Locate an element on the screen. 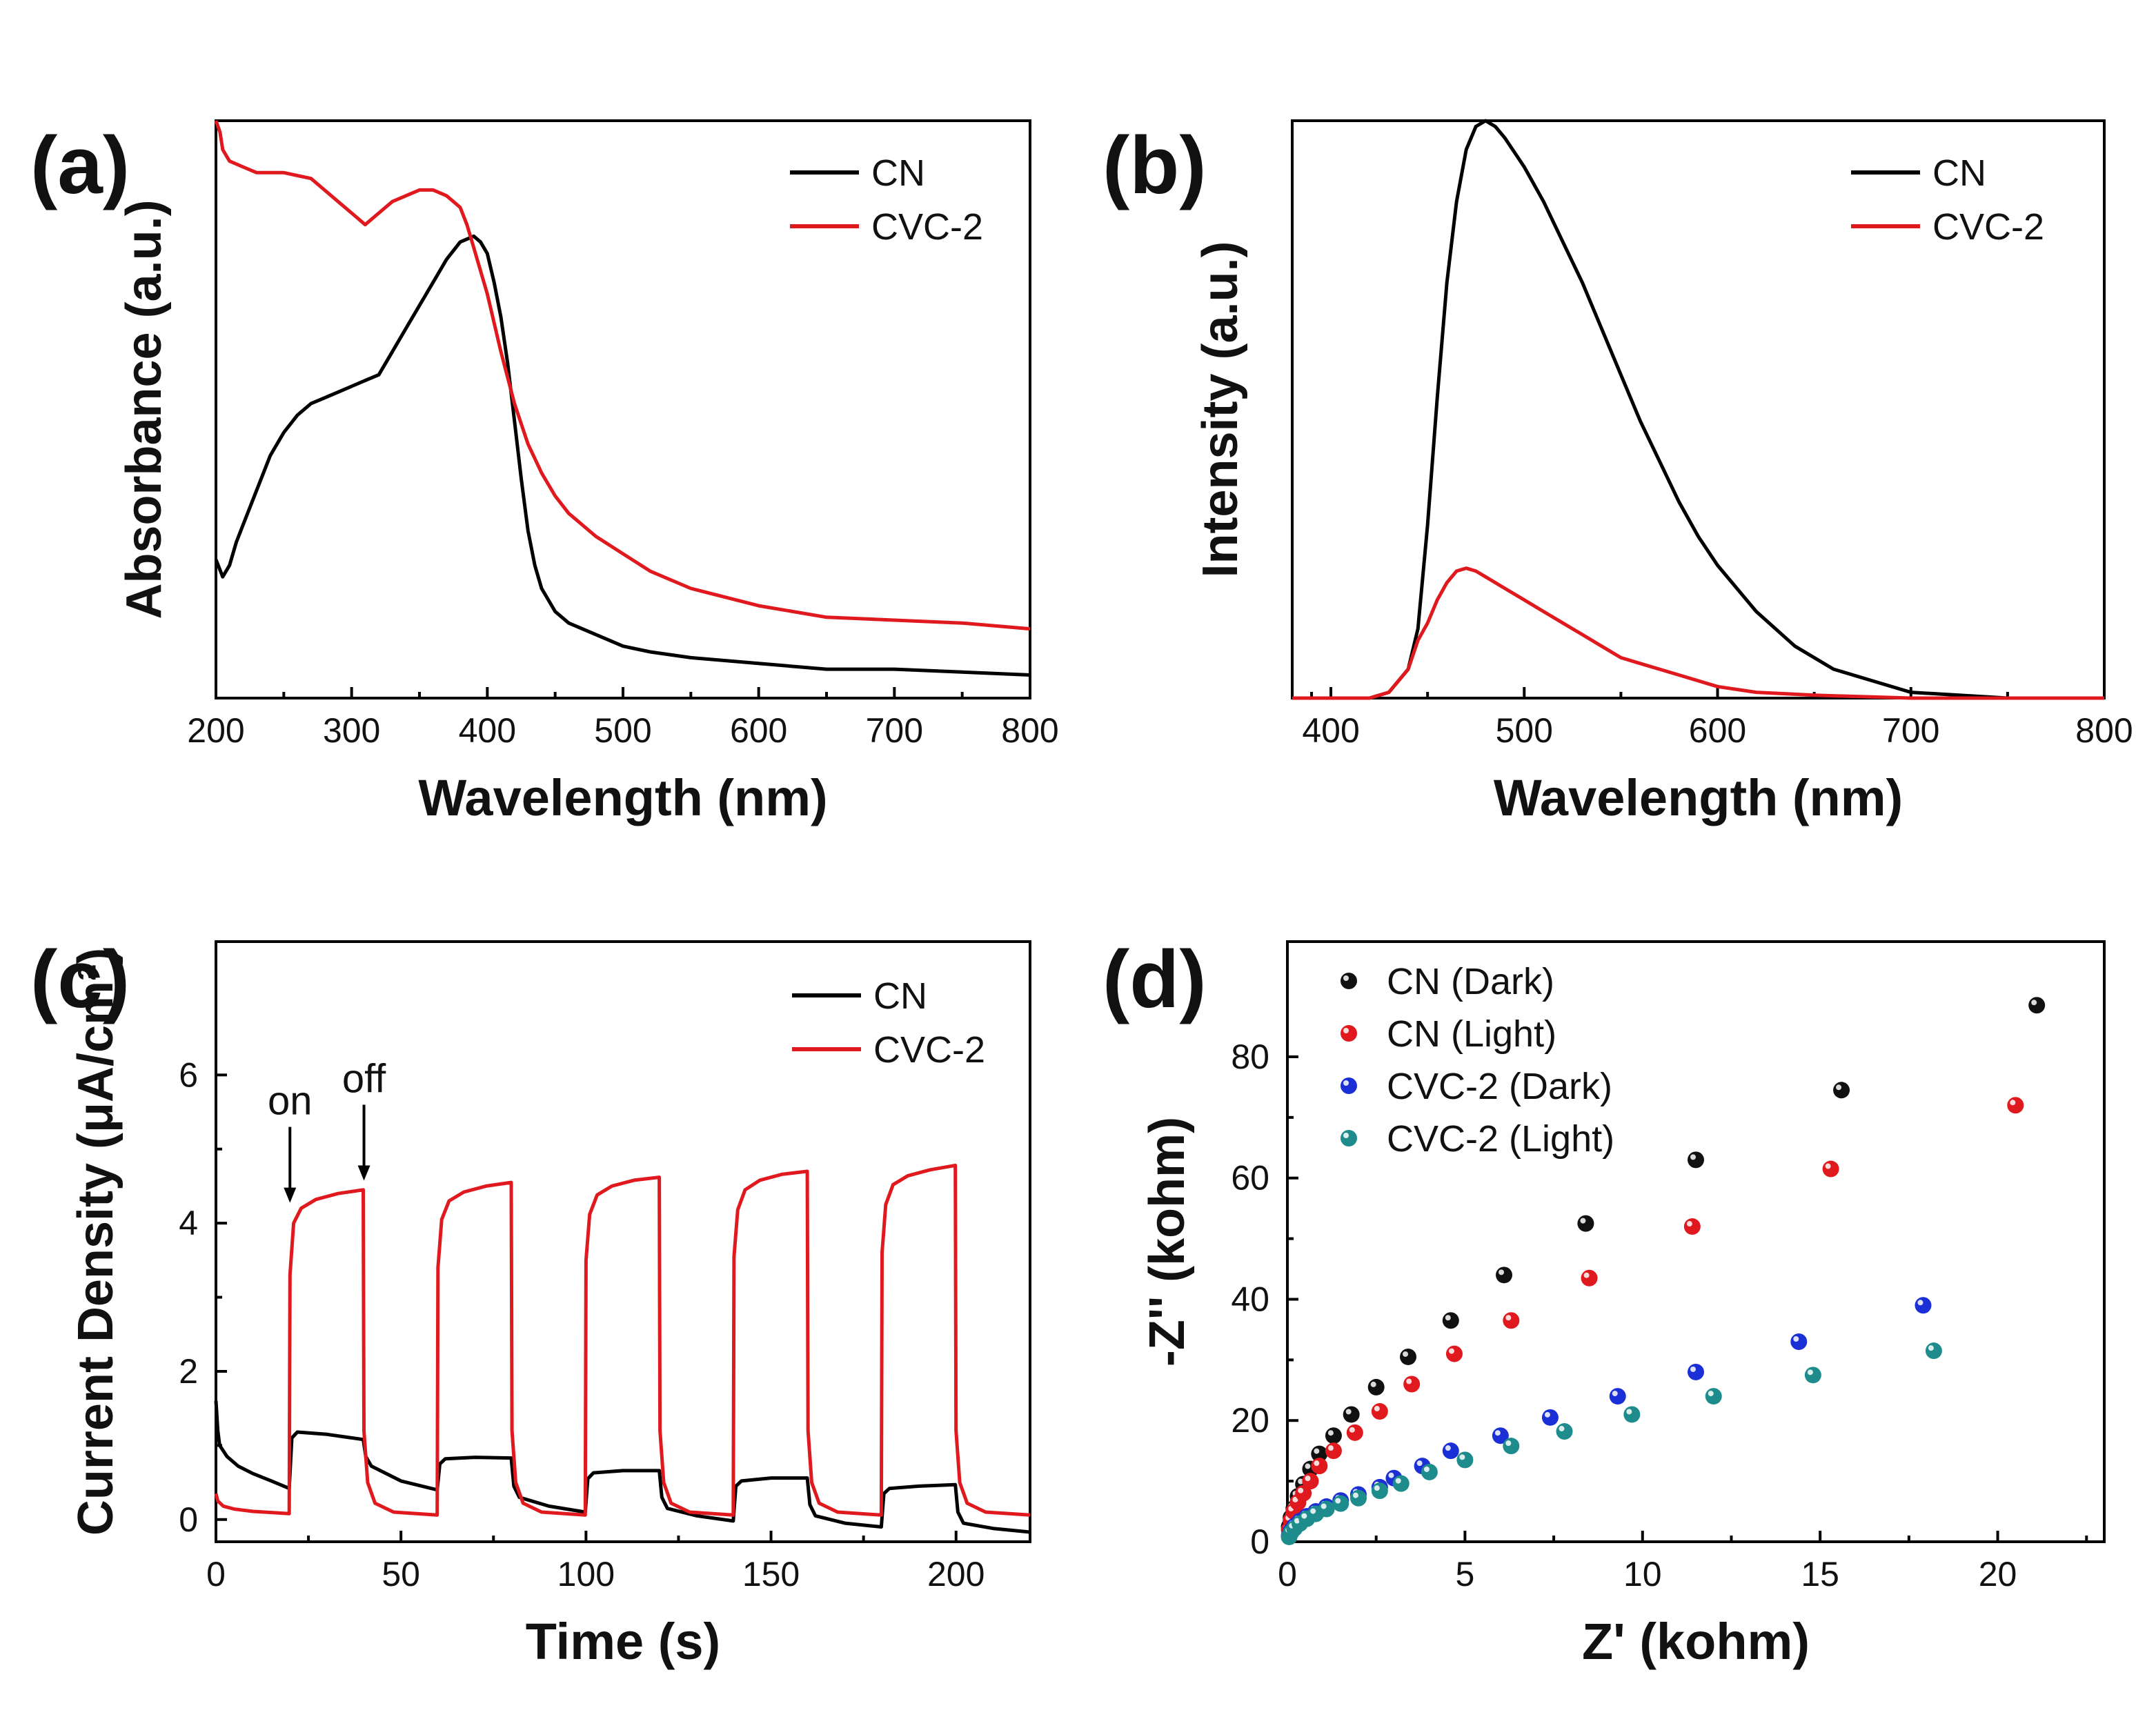 The image size is (2156, 1728). y-axis-label: -Z'' (kohm) is located at coordinates (1167, 1242).